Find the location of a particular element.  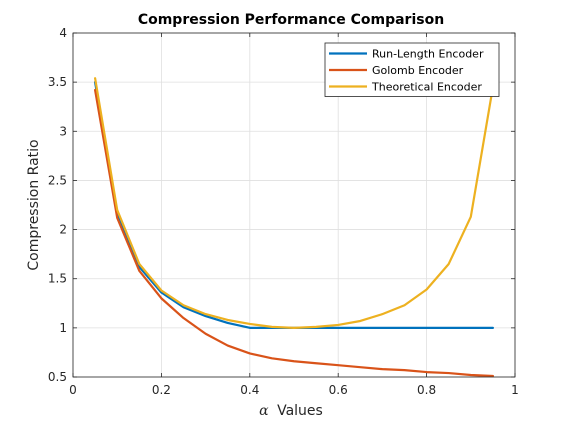

legend-label: Theoretical Encoder is located at coordinates (426, 87).